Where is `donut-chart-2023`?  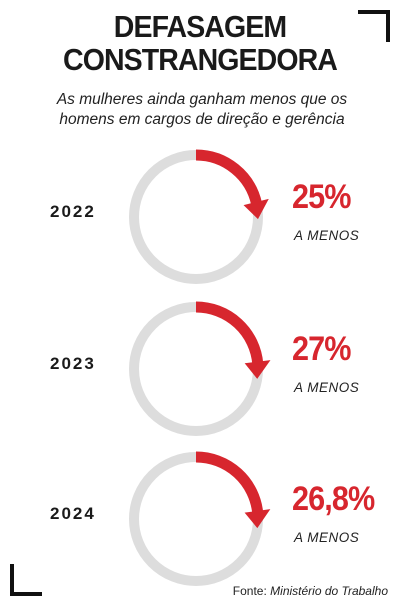 donut-chart-2023 is located at coordinates (200, 368).